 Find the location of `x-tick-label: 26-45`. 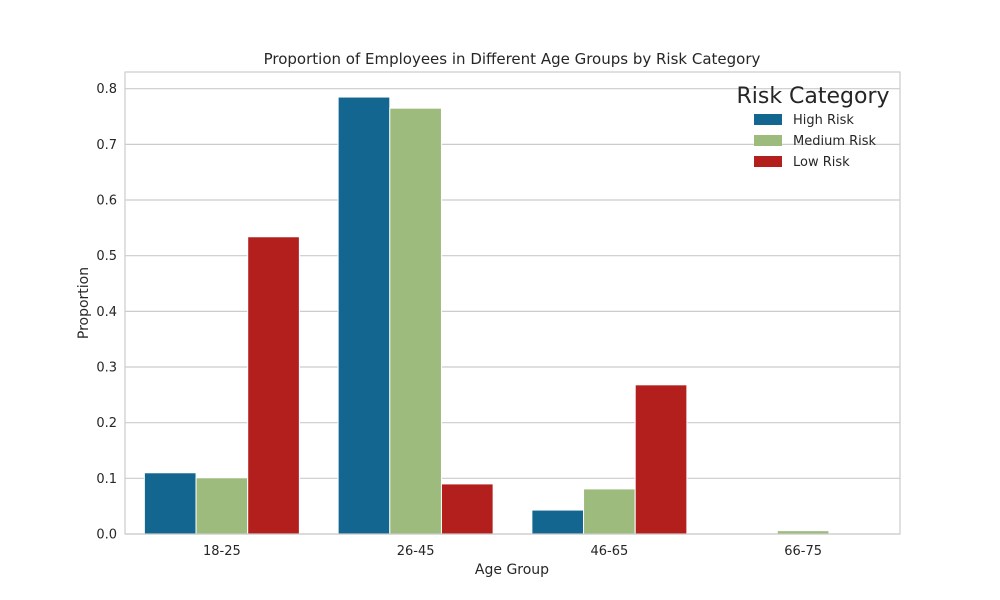

x-tick-label: 26-45 is located at coordinates (416, 551).